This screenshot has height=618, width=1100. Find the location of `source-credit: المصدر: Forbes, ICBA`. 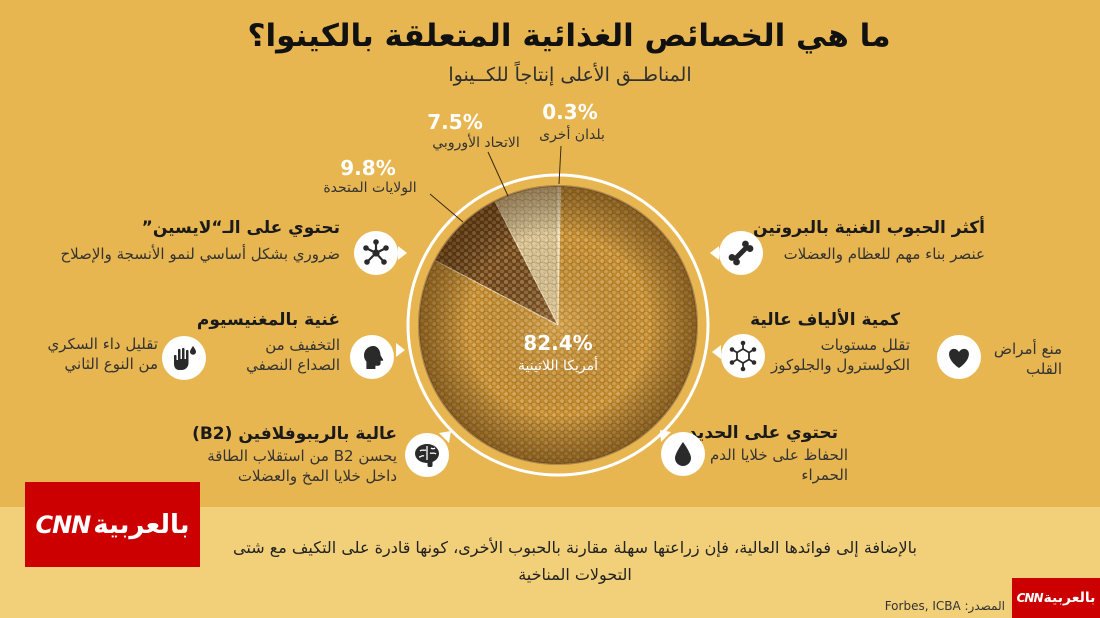

source-credit: المصدر: Forbes, ICBA is located at coordinates (944, 606).